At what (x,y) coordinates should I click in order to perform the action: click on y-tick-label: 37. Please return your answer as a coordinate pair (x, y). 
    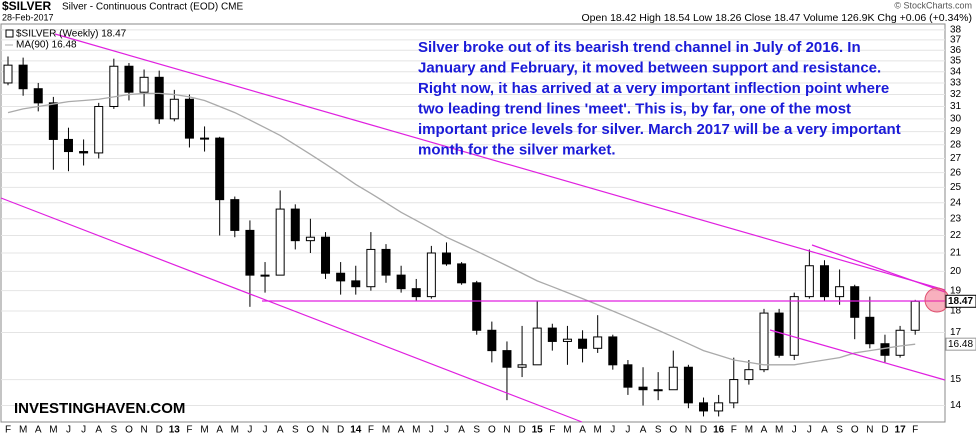
    Looking at the image, I should click on (956, 40).